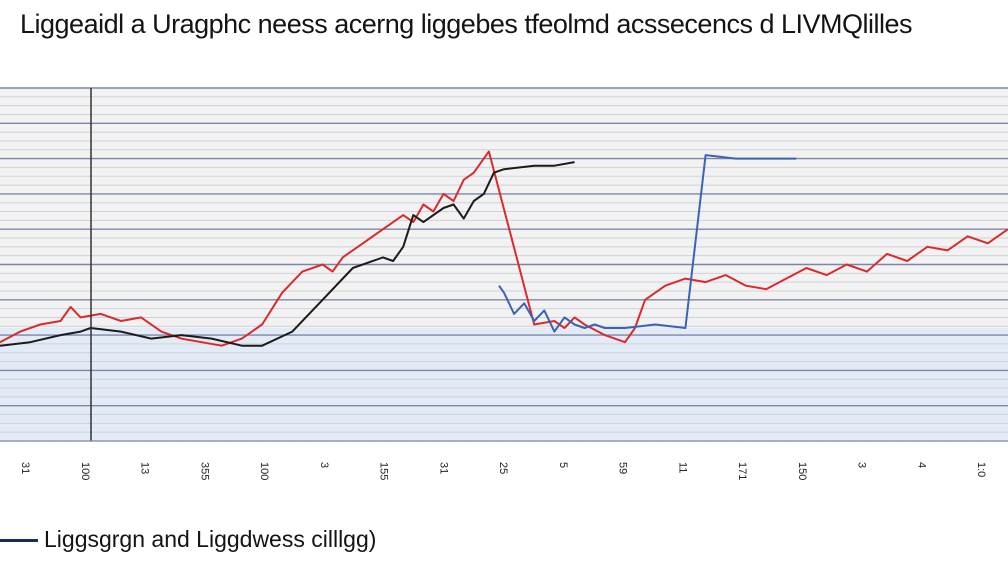 This screenshot has height=567, width=1008. I want to click on x-tick-labels: 31 100 13 355 100 3 155 31 25 5 59 11 171 150 3 4 1:0, so click(503, 471).